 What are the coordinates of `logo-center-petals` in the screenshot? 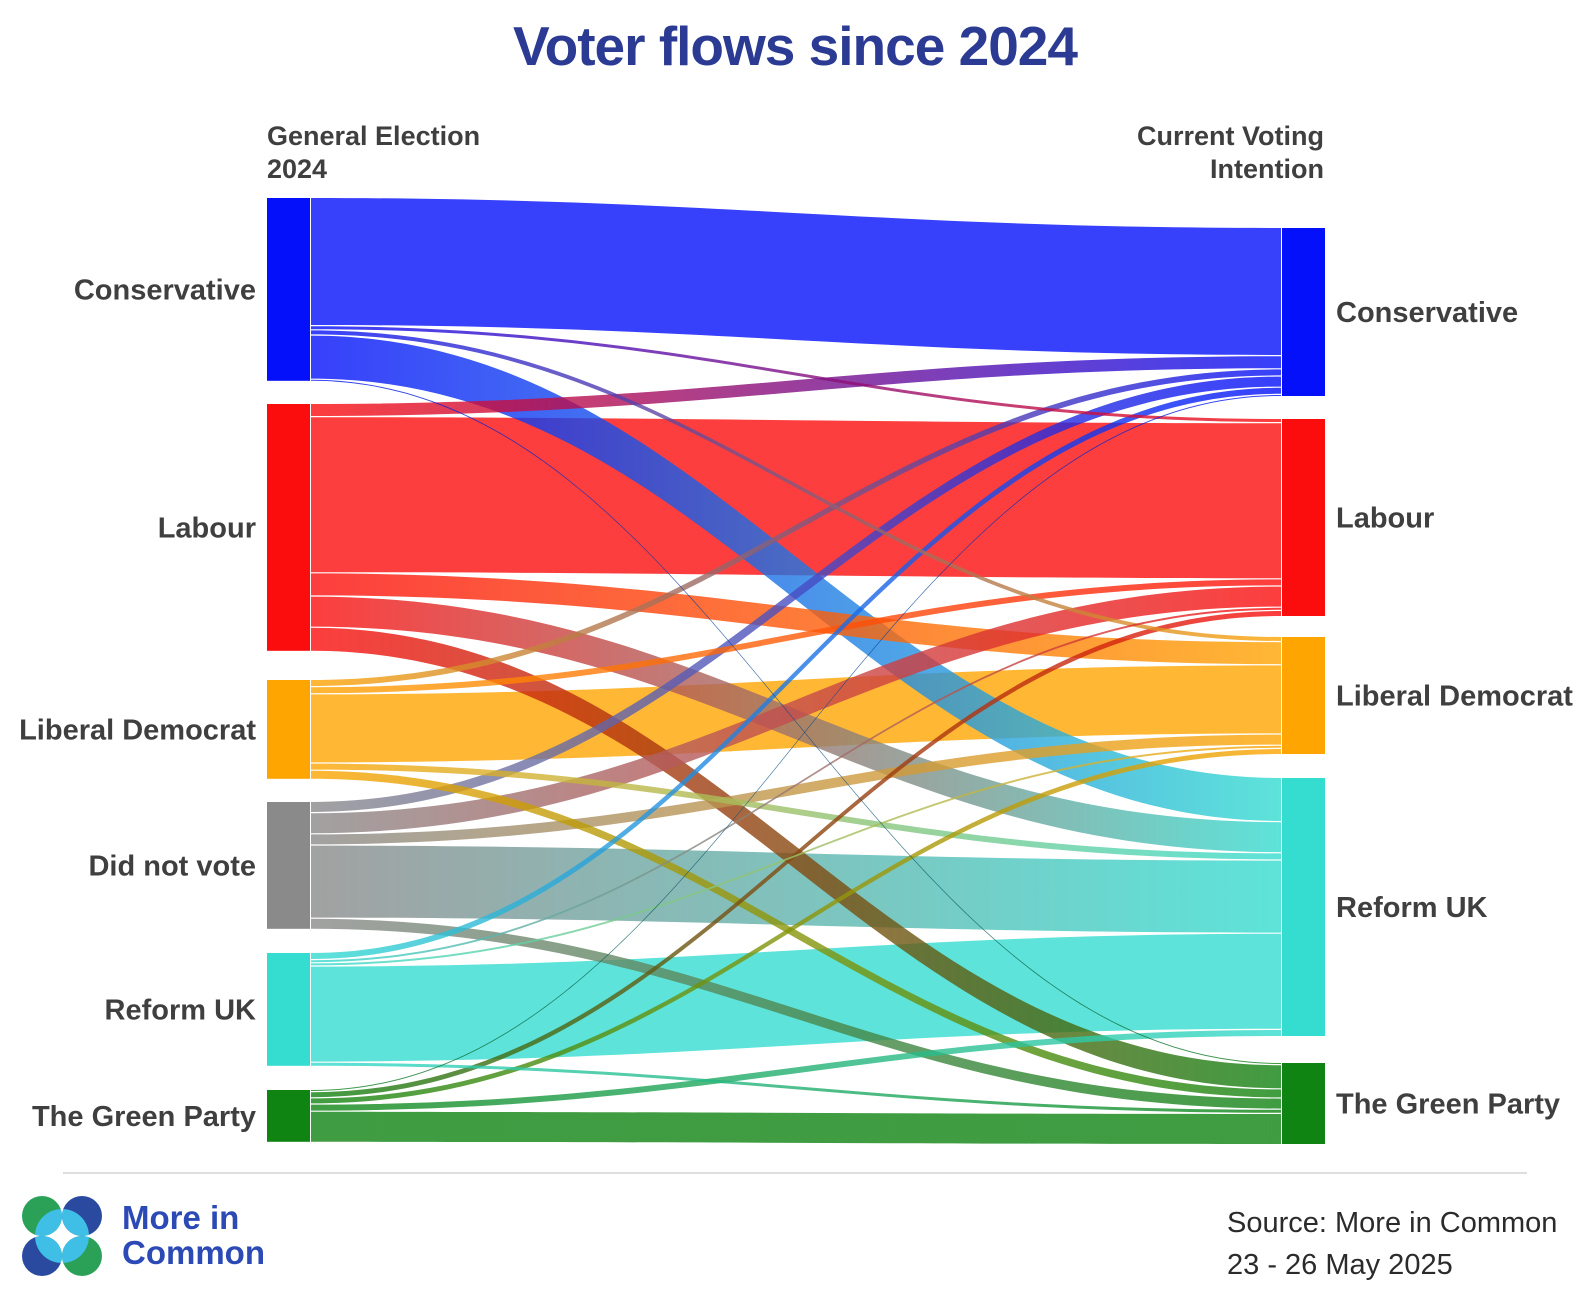 It's located at (62, 1236).